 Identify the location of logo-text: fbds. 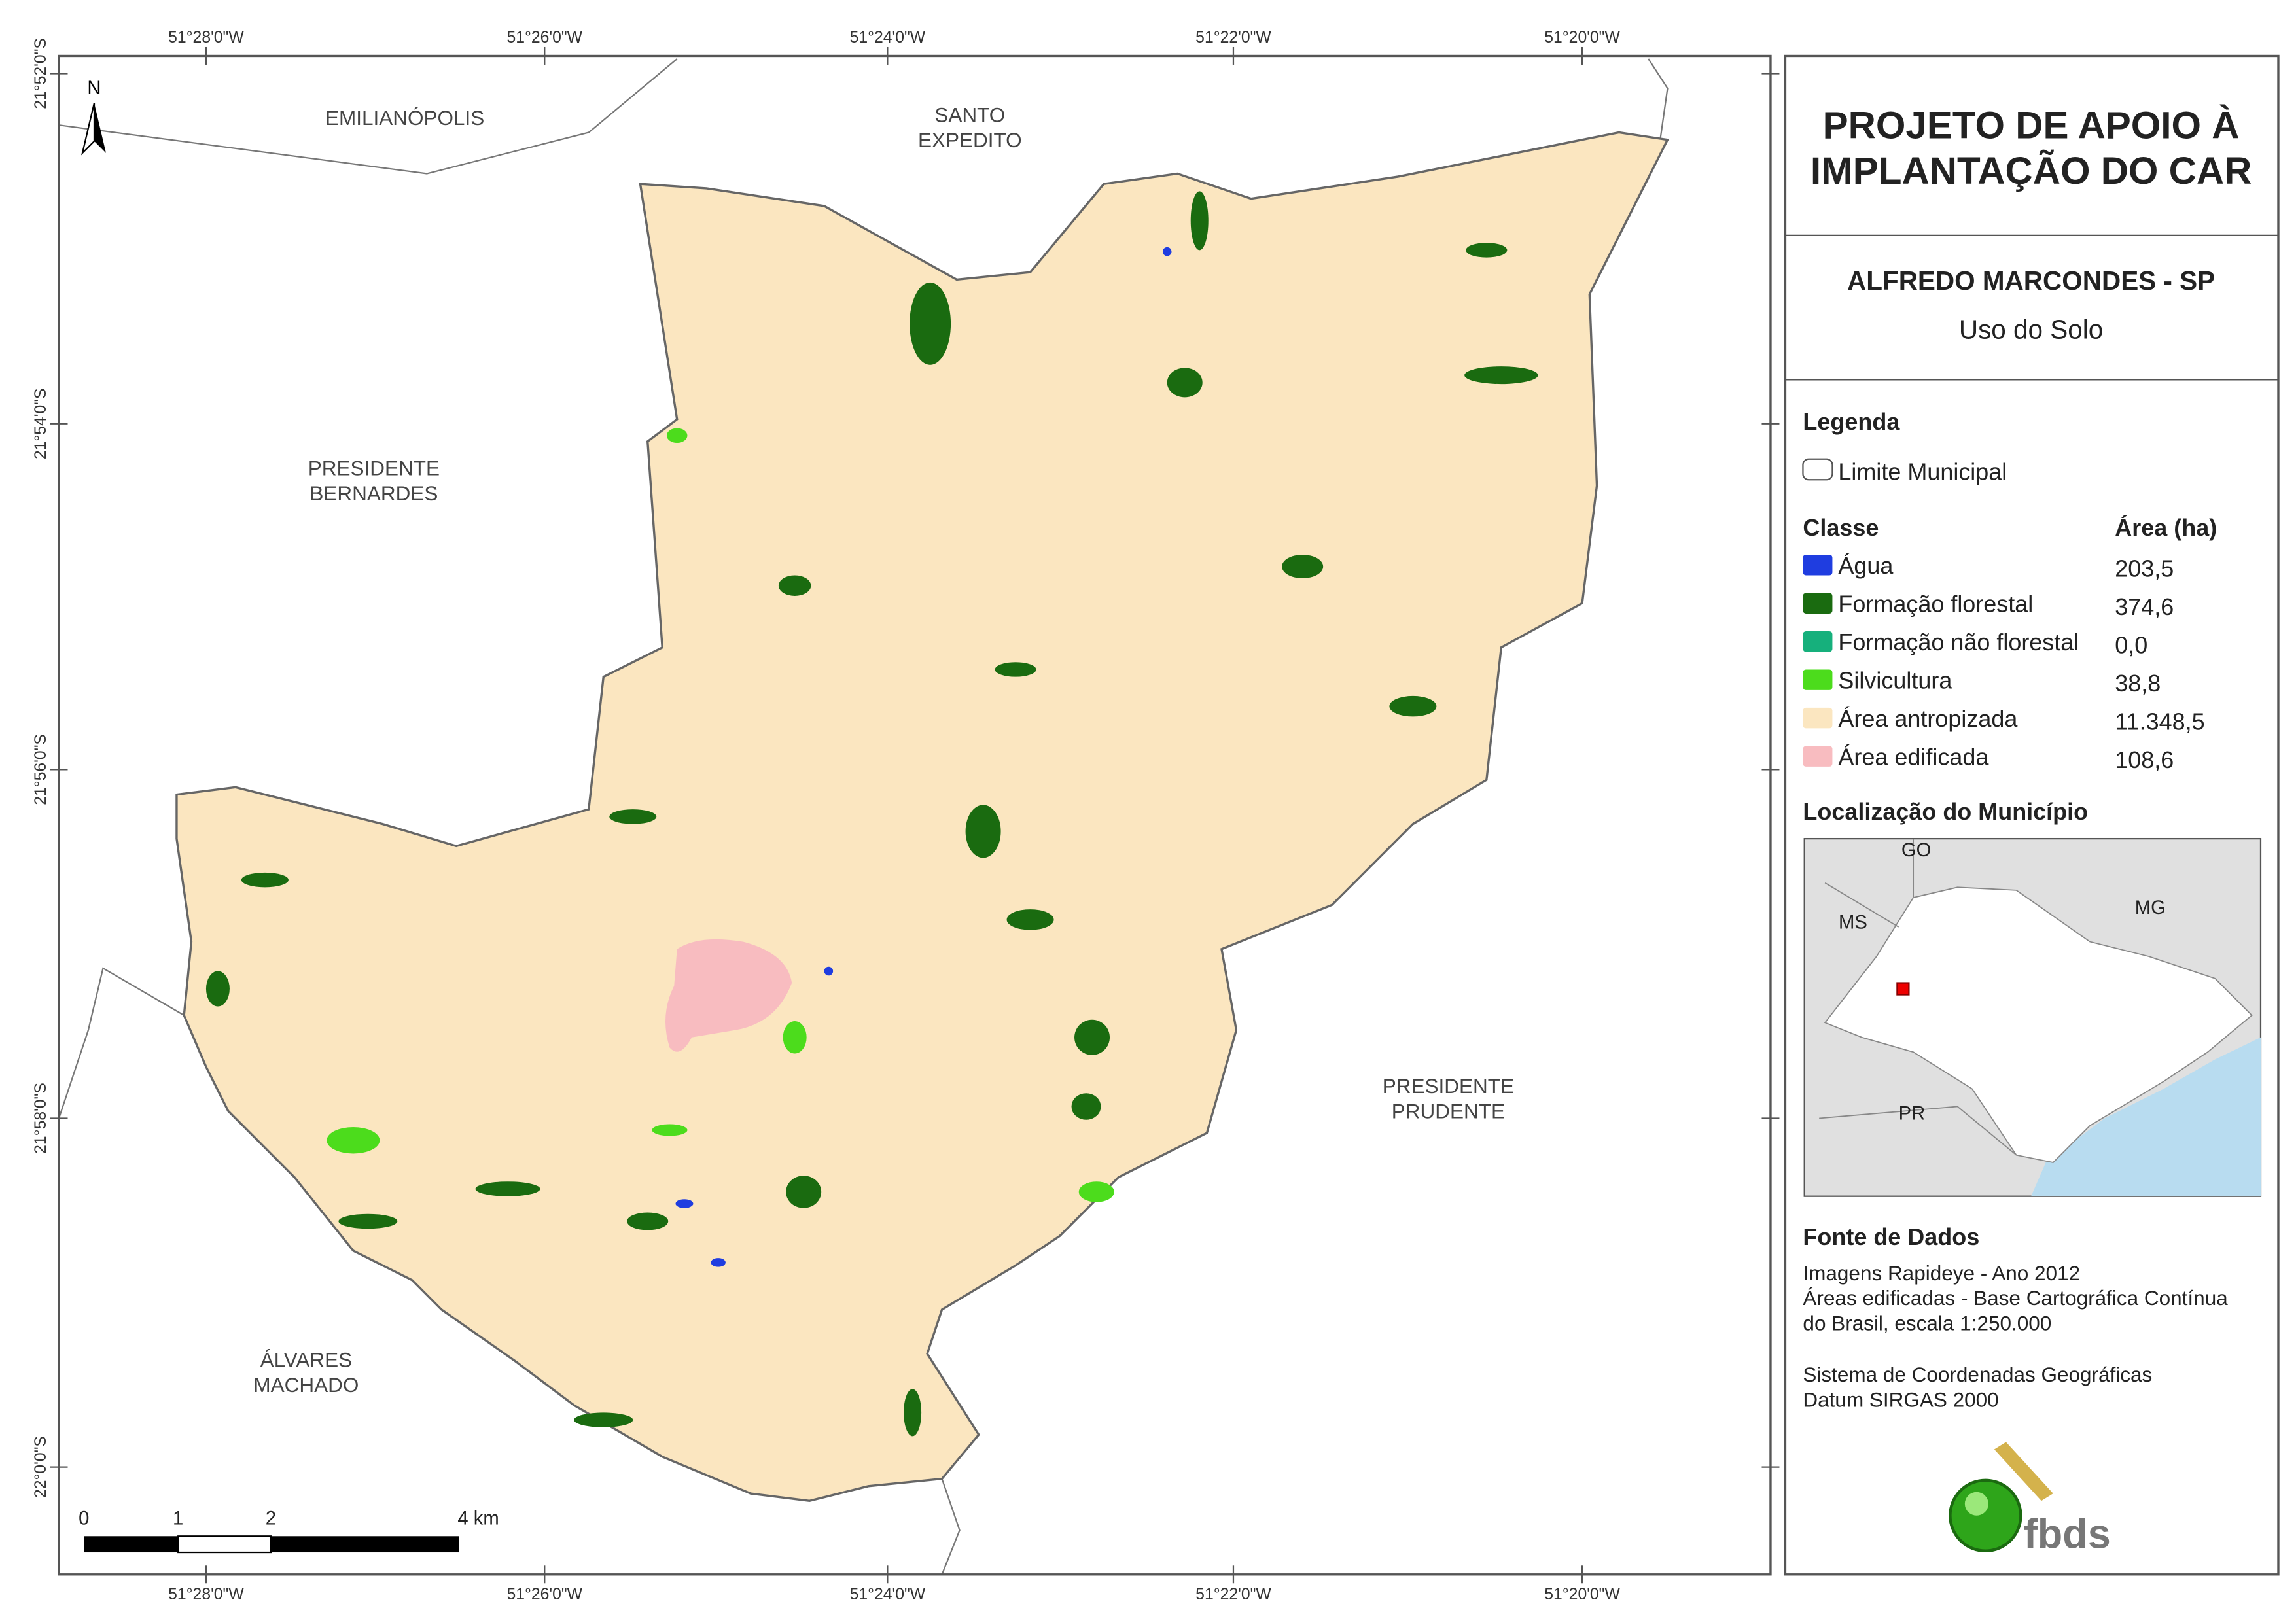
(2067, 1534).